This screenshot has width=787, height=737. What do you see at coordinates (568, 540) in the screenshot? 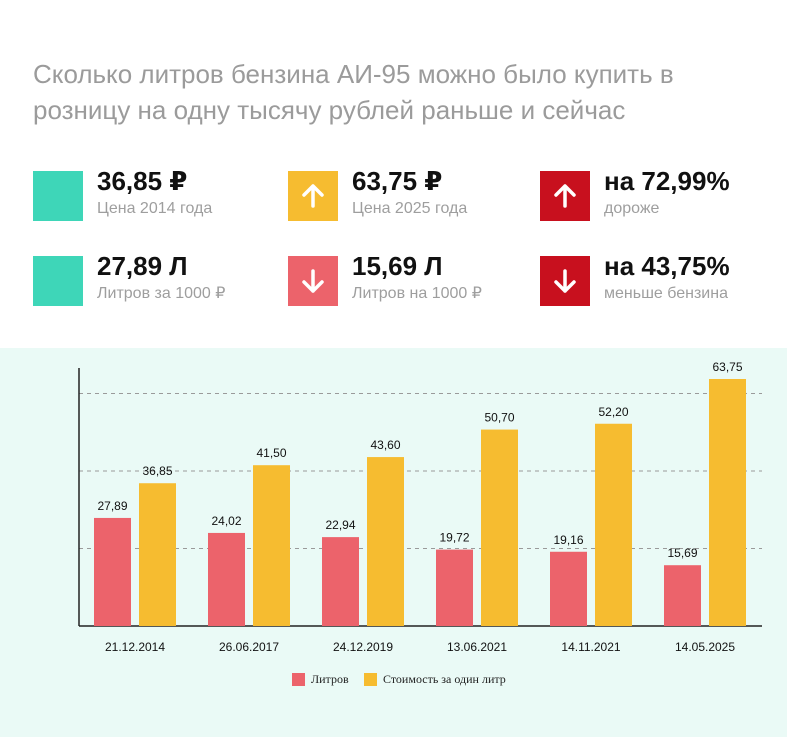
I see `data-label: 19,16` at bounding box center [568, 540].